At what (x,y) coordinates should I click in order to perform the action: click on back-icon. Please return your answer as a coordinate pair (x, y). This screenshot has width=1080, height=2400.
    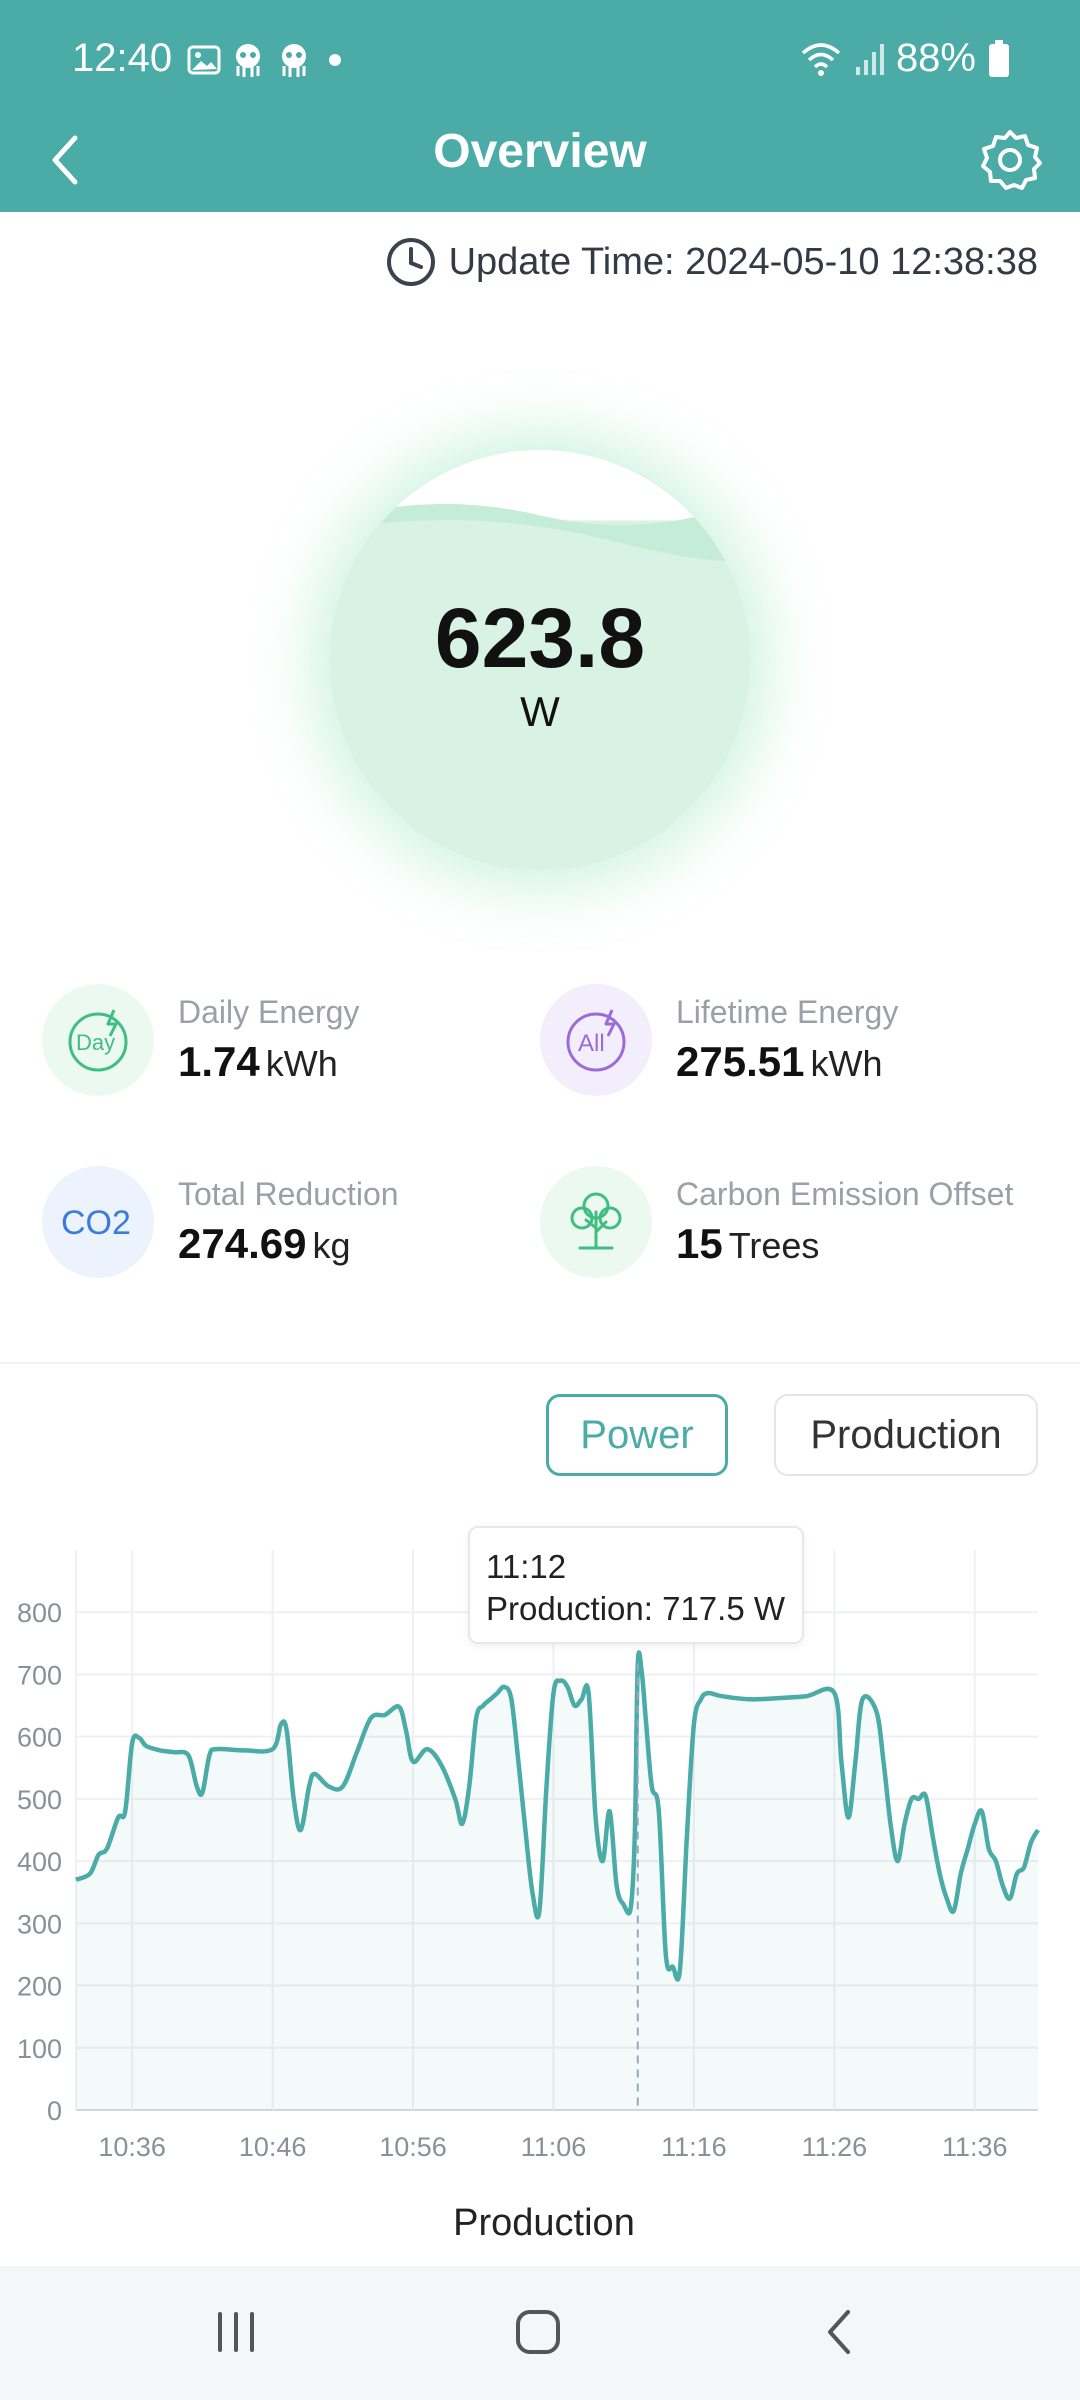
    Looking at the image, I should click on (839, 2332).